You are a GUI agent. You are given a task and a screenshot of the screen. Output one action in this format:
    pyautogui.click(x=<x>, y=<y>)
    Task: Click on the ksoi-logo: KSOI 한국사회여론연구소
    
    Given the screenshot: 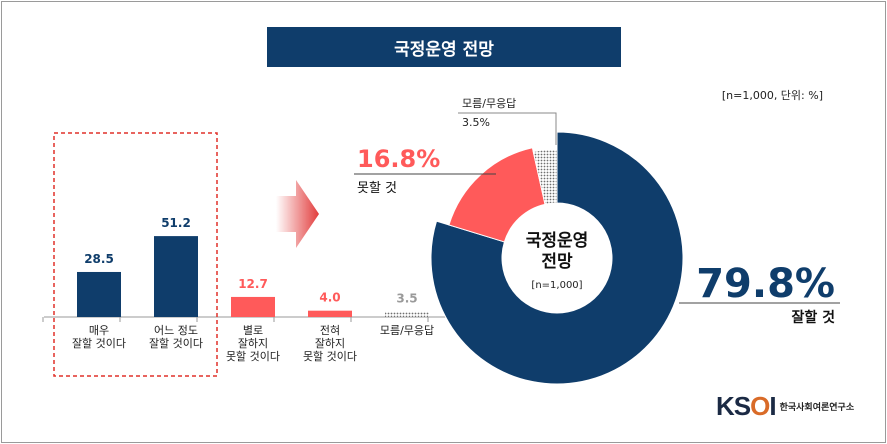 What is the action you would take?
    pyautogui.click(x=785, y=406)
    